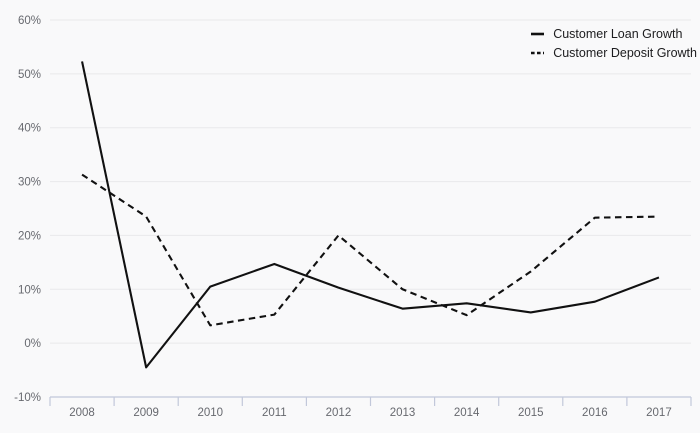 The width and height of the screenshot is (700, 433). What do you see at coordinates (29, 236) in the screenshot?
I see `svg-text: 20%` at bounding box center [29, 236].